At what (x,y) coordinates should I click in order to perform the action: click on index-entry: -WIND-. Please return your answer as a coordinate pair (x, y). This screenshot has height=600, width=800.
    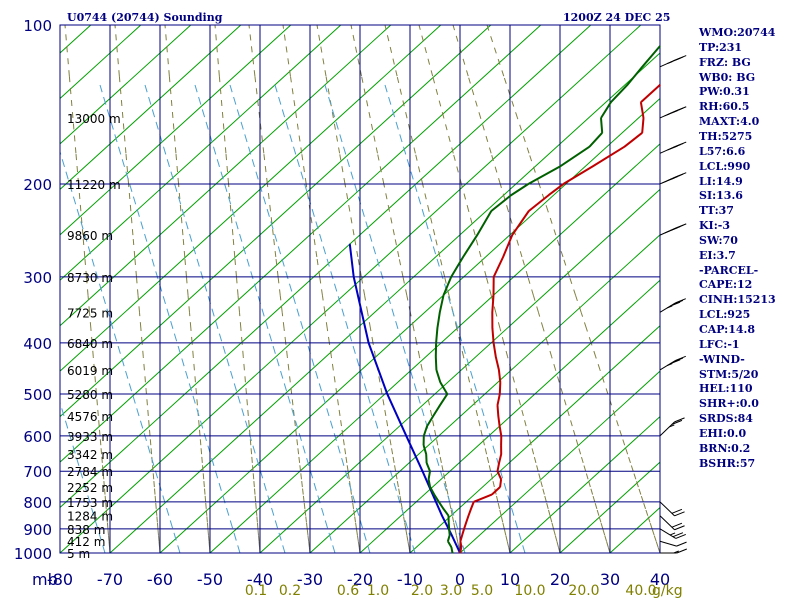
    Looking at the image, I should click on (722, 359).